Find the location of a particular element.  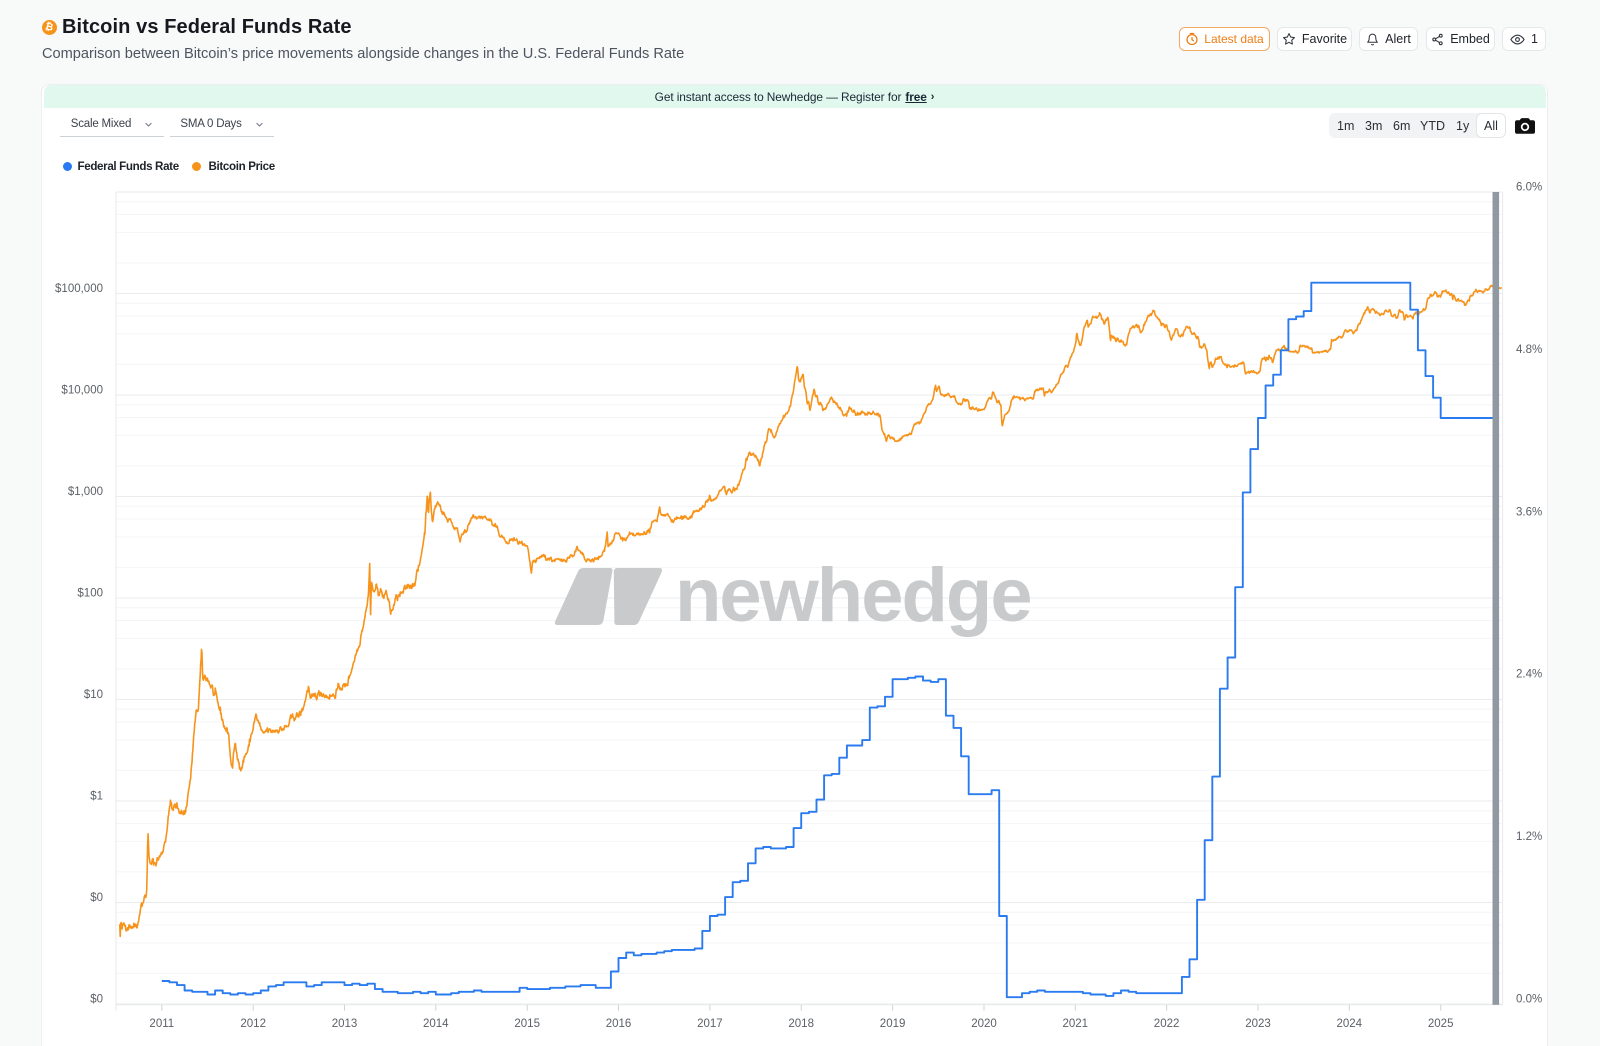

svg-text: 2024 is located at coordinates (1350, 1024).